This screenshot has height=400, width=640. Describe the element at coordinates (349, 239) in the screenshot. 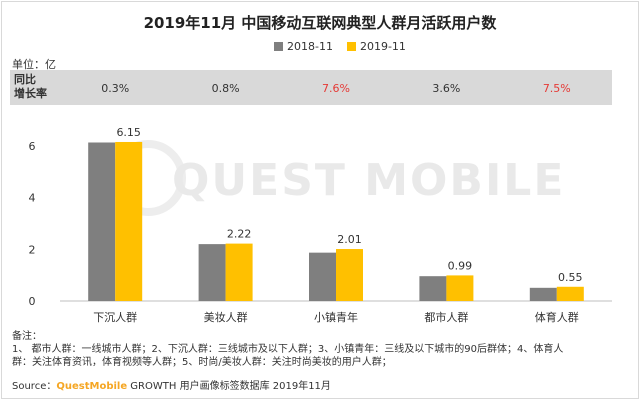

I see `data-label: 2.01` at that location.